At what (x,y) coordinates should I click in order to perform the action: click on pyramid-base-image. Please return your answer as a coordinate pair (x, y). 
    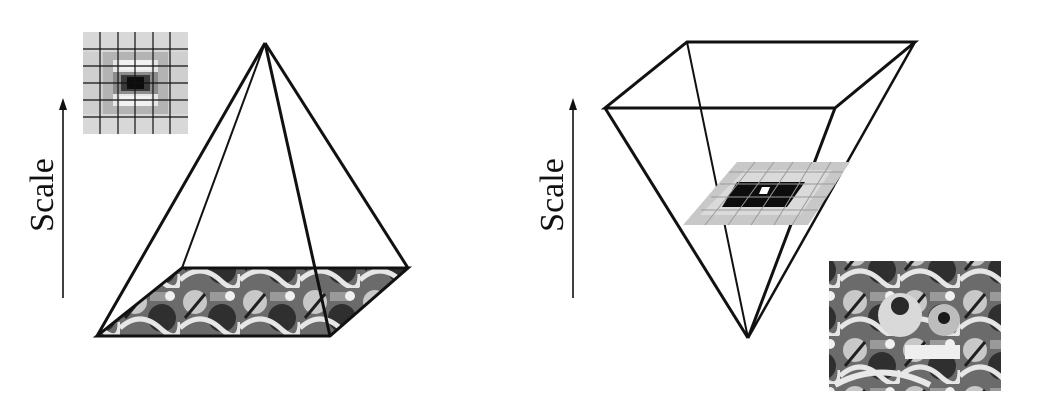
    Looking at the image, I should click on (252, 302).